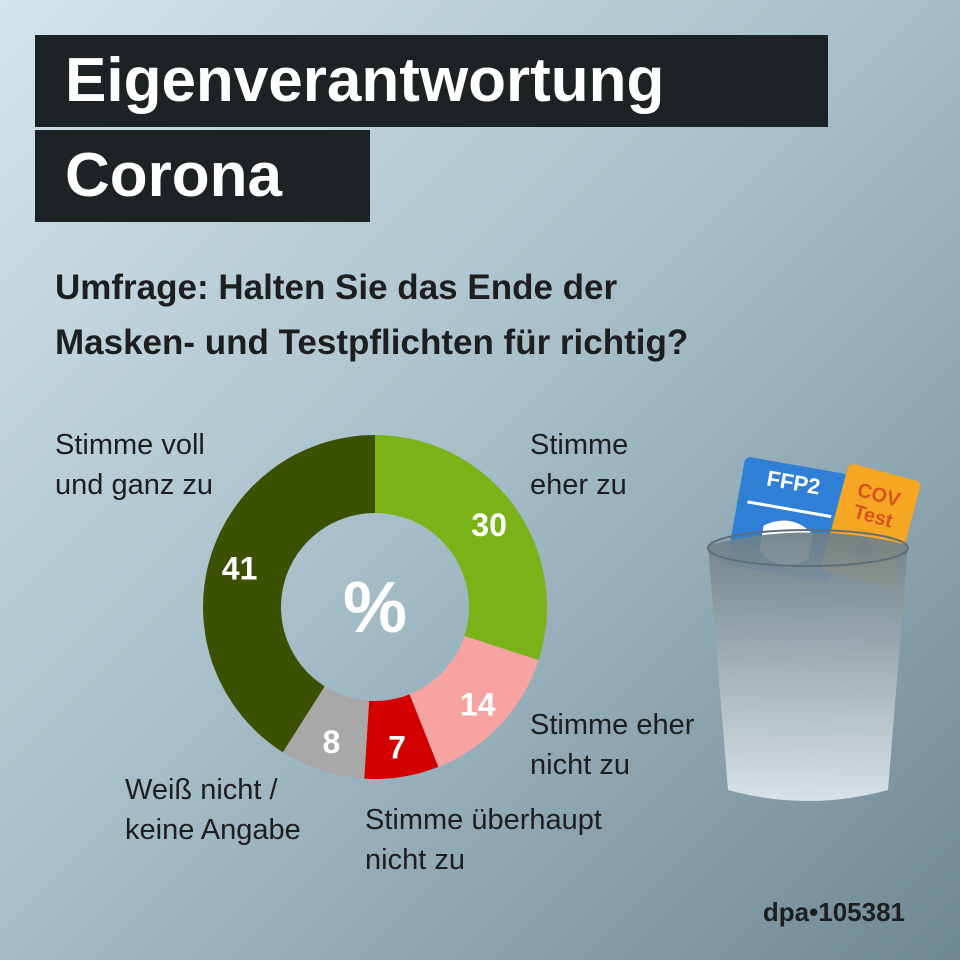 Image resolution: width=960 pixels, height=960 pixels. What do you see at coordinates (579, 465) in the screenshot?
I see `category-label: Stimme eher zu` at bounding box center [579, 465].